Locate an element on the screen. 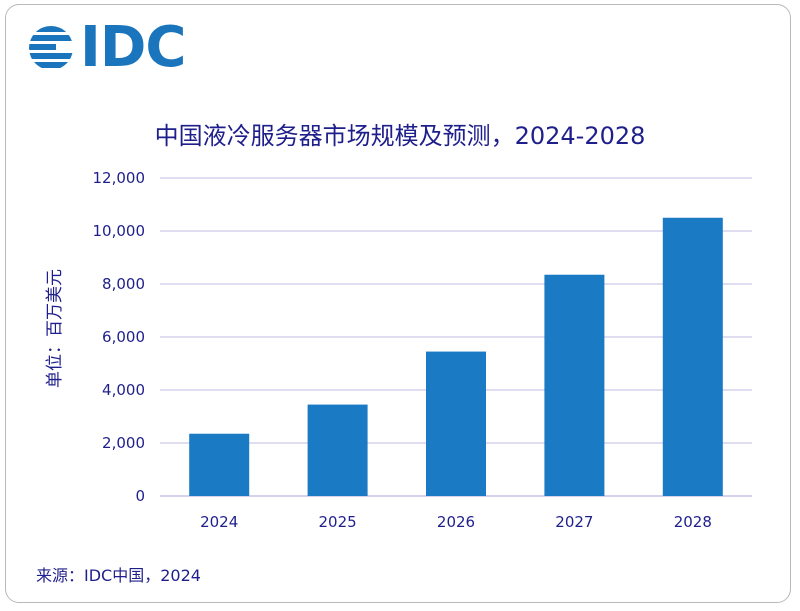 Image resolution: width=800 pixels, height=611 pixels. y-tick-label: 4,000 is located at coordinates (123, 390).